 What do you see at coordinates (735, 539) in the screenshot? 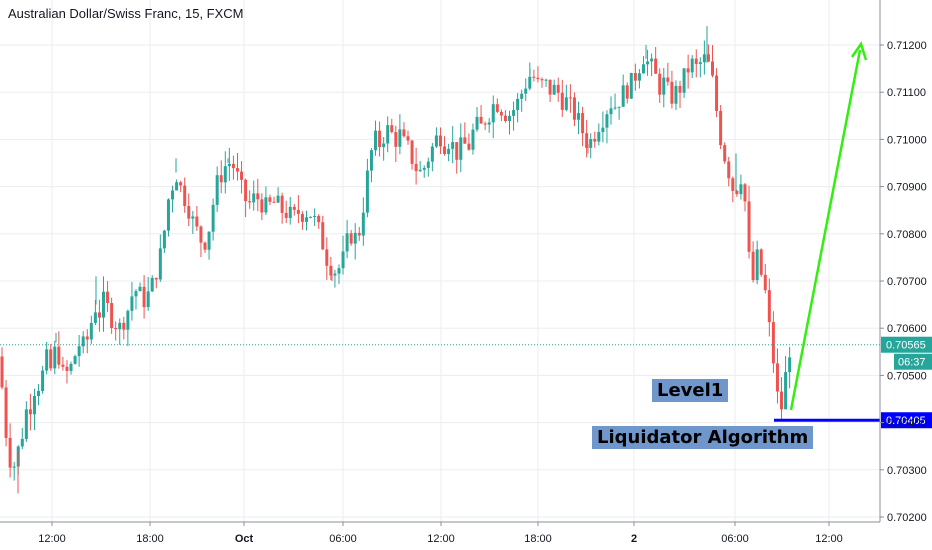
I see `x-tick-label: 06:00` at bounding box center [735, 539].